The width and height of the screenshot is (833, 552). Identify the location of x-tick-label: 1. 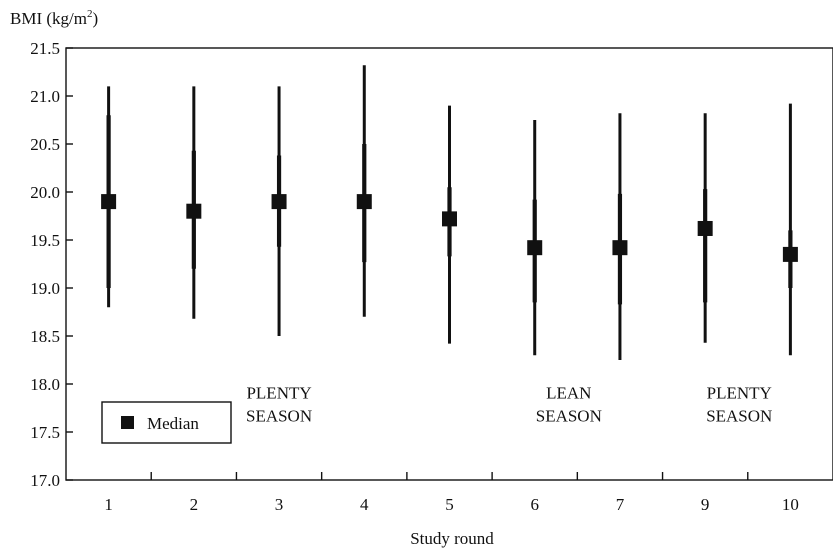
(108, 504).